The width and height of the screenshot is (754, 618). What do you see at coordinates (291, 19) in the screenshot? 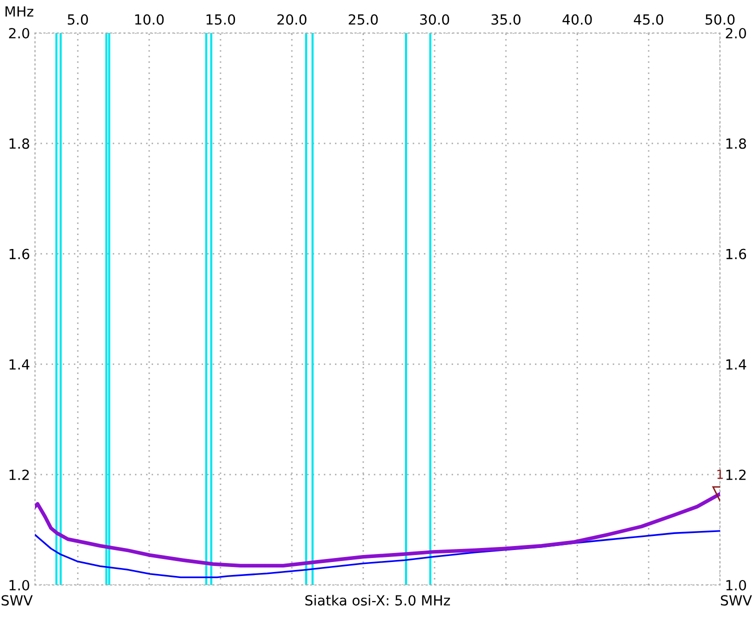
I see `x-tick-label: 20.0` at bounding box center [291, 19].